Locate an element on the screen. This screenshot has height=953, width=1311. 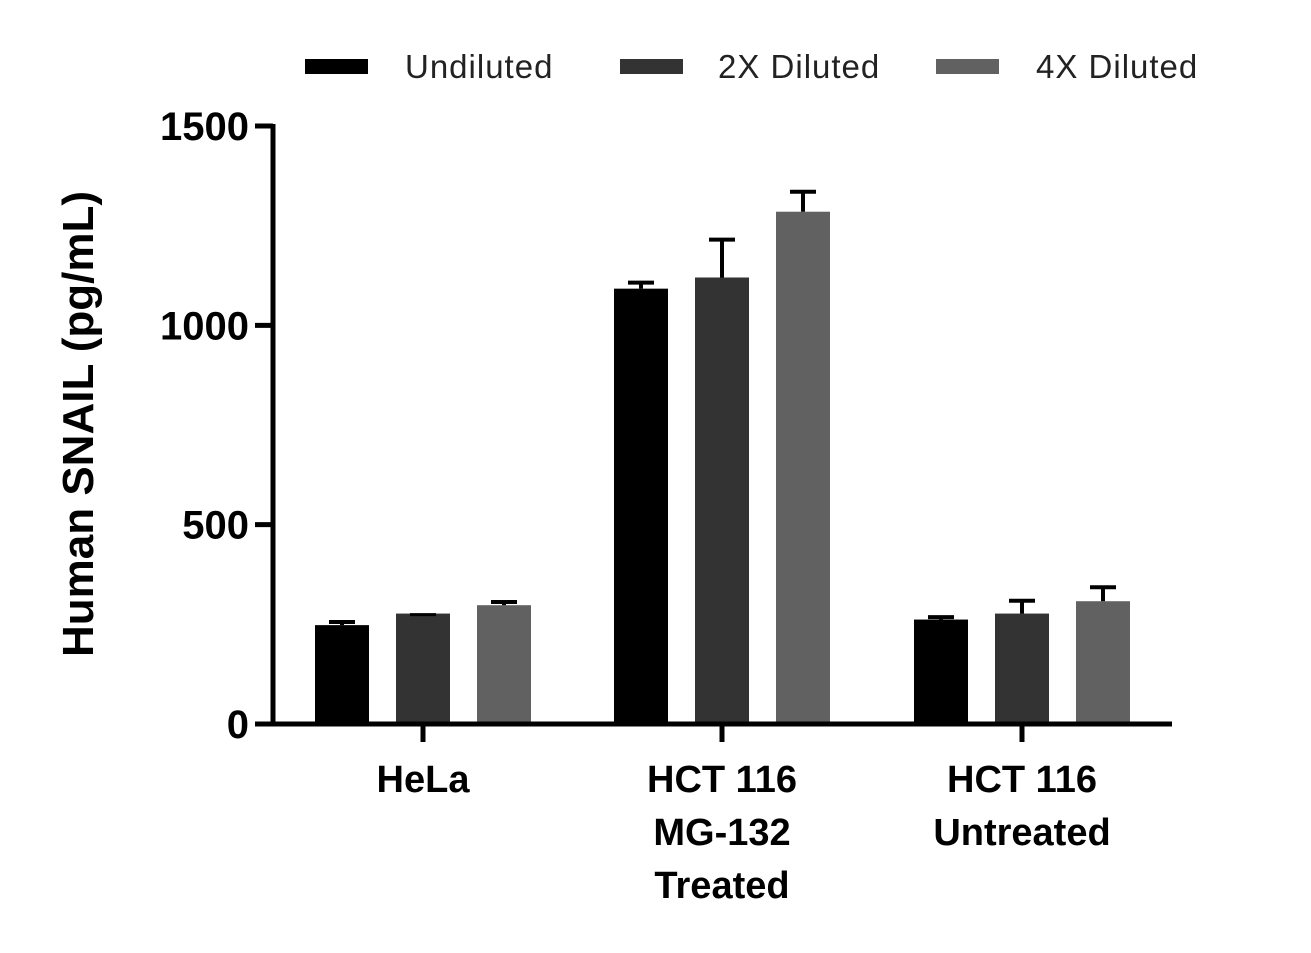
x-category-label-1: HeLa is located at coordinates (424, 780).